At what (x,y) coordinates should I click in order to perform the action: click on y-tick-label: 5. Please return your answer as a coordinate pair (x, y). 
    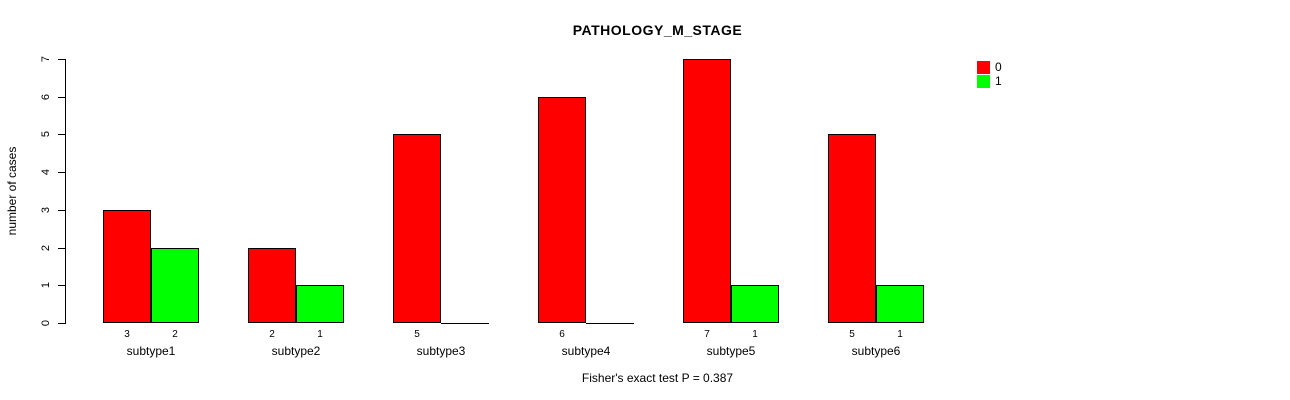
    Looking at the image, I should click on (46, 134).